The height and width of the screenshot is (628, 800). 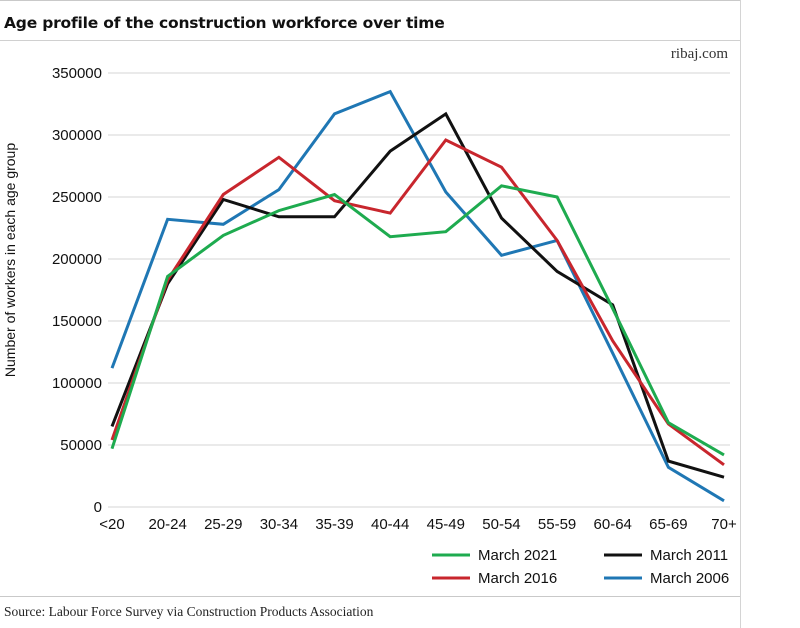 What do you see at coordinates (77, 321) in the screenshot?
I see `y-tick-label: 150000` at bounding box center [77, 321].